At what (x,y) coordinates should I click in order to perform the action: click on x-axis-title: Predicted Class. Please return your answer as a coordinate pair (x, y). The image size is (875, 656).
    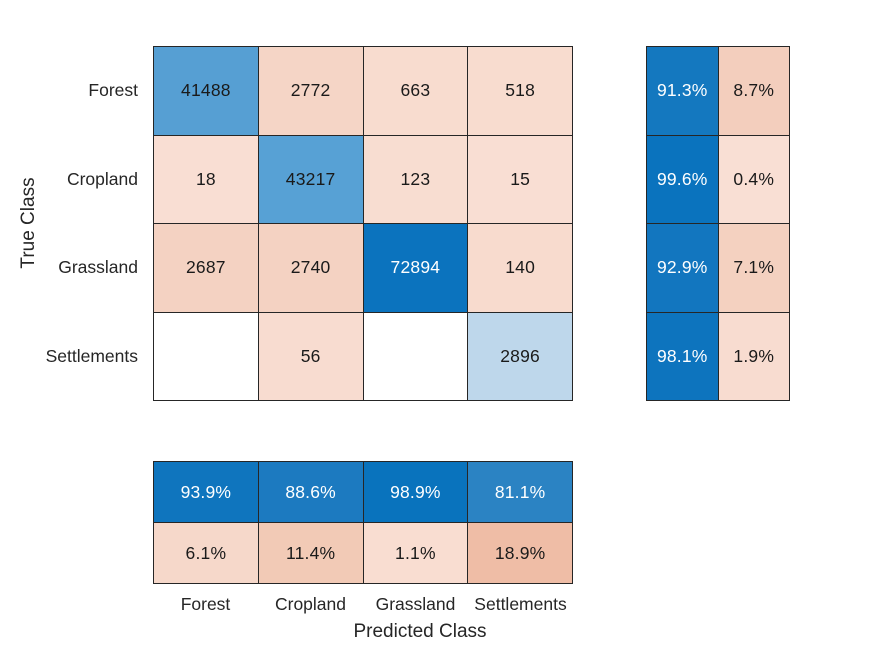
    Looking at the image, I should click on (420, 631).